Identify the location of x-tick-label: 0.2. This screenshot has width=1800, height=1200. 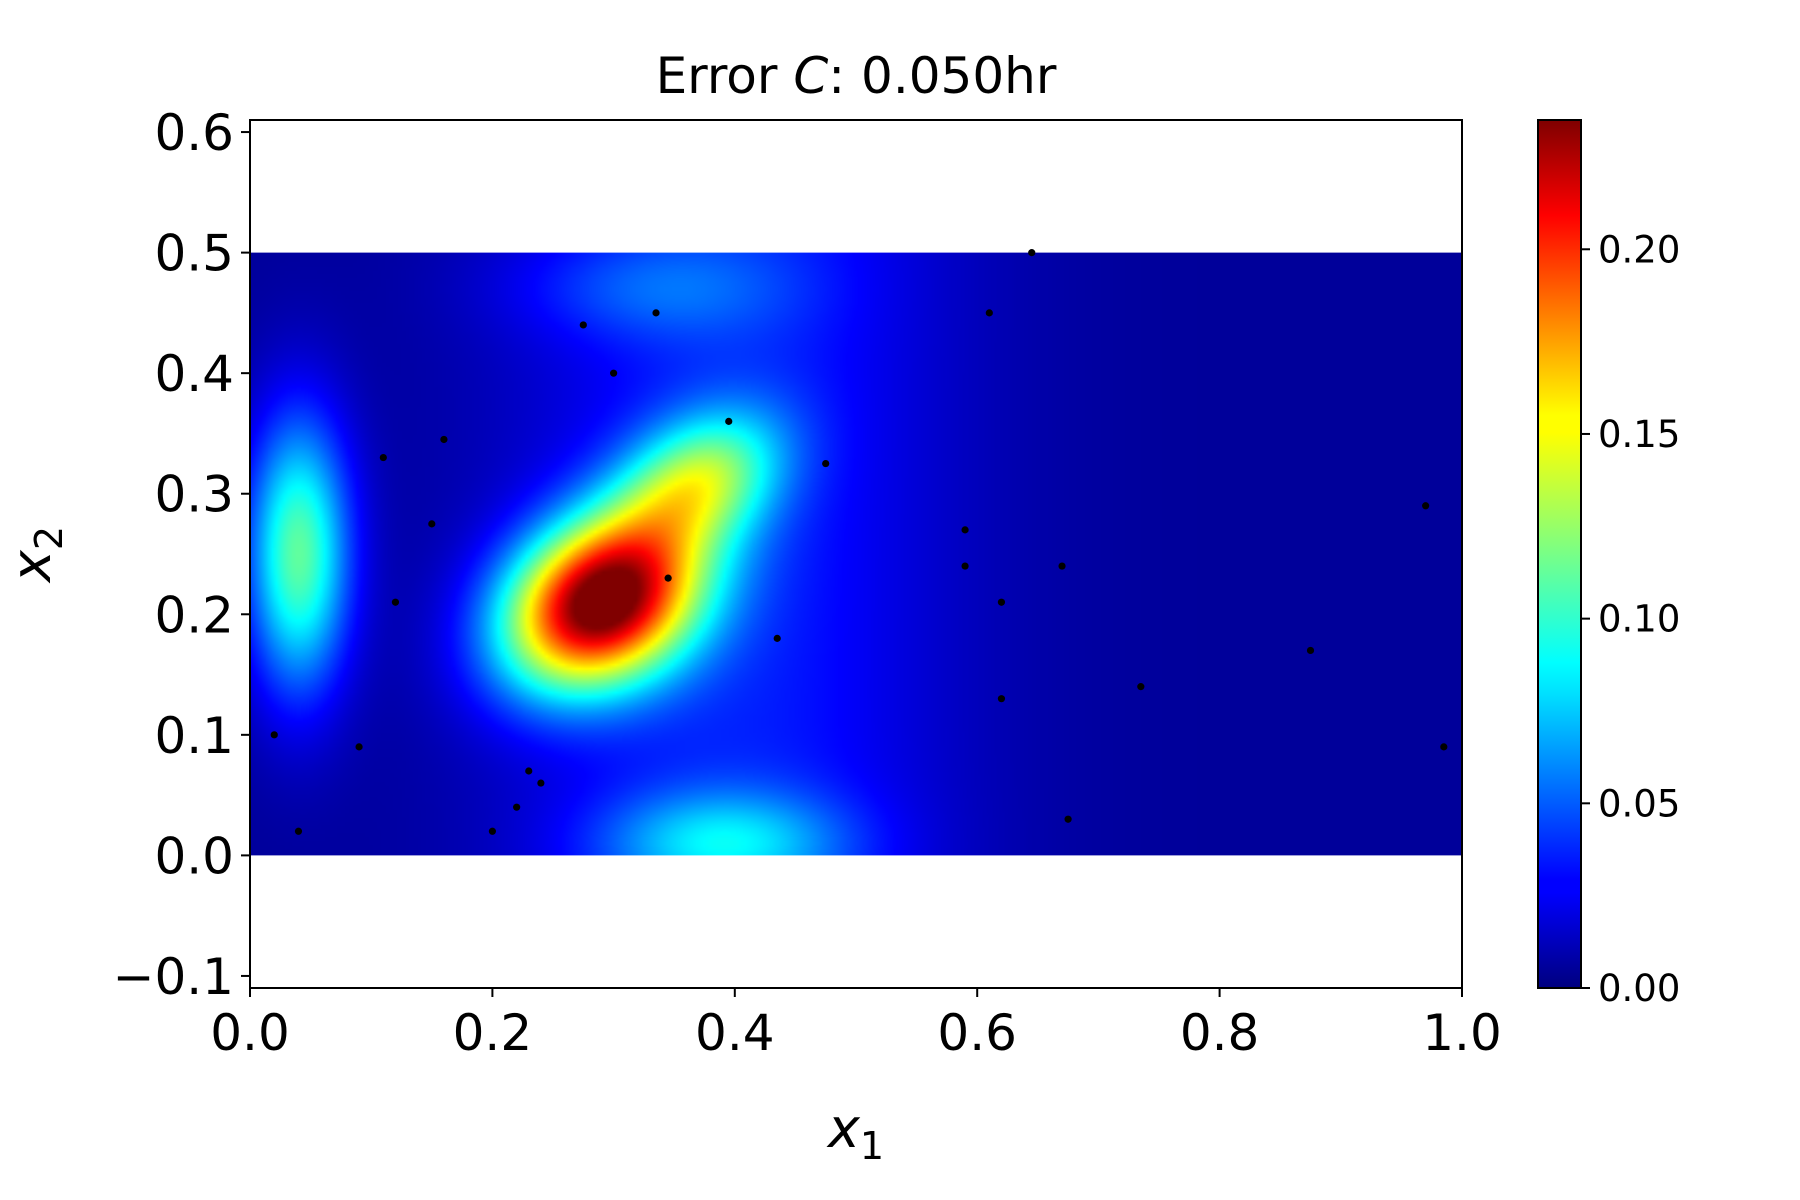
(493, 1033).